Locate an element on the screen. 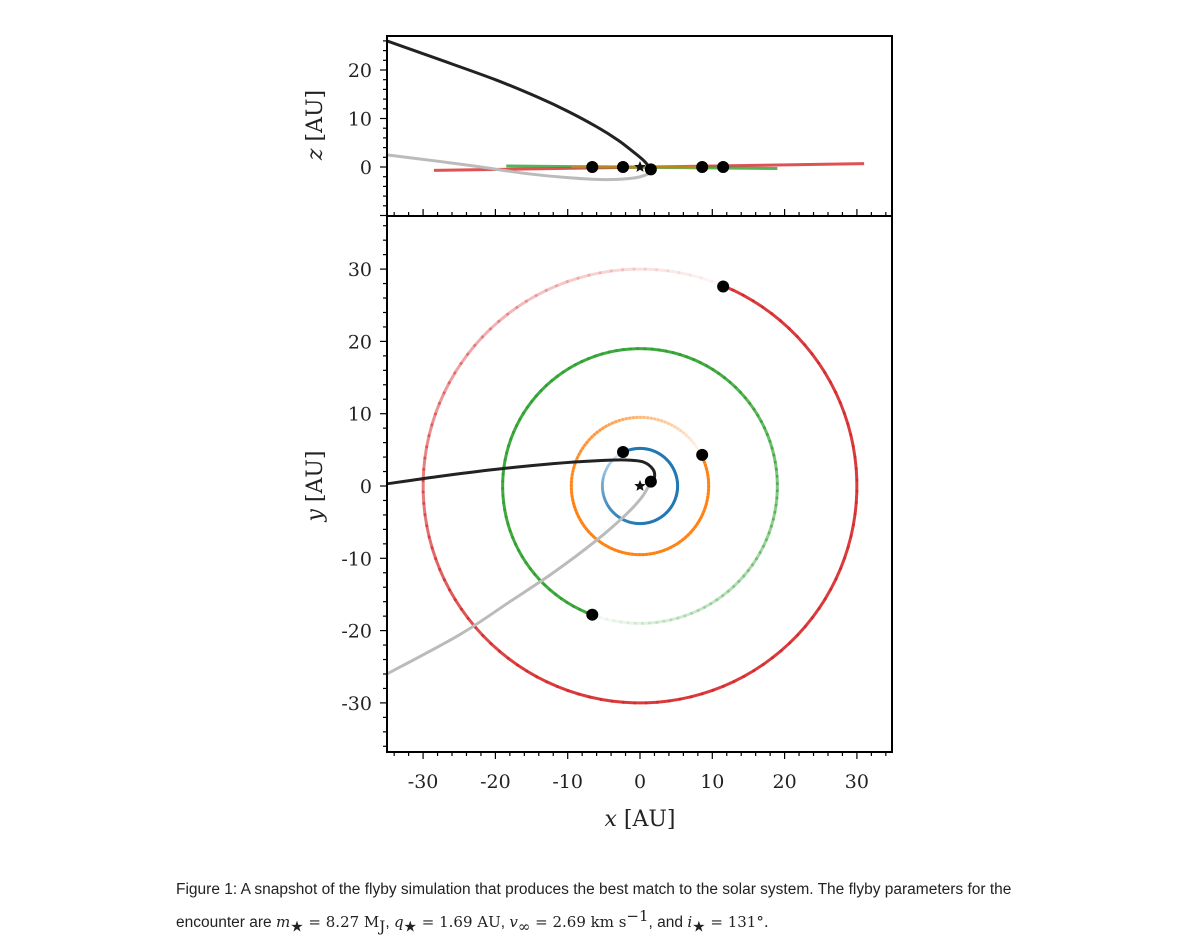  xz-perturber-incoming is located at coordinates (520, 105).